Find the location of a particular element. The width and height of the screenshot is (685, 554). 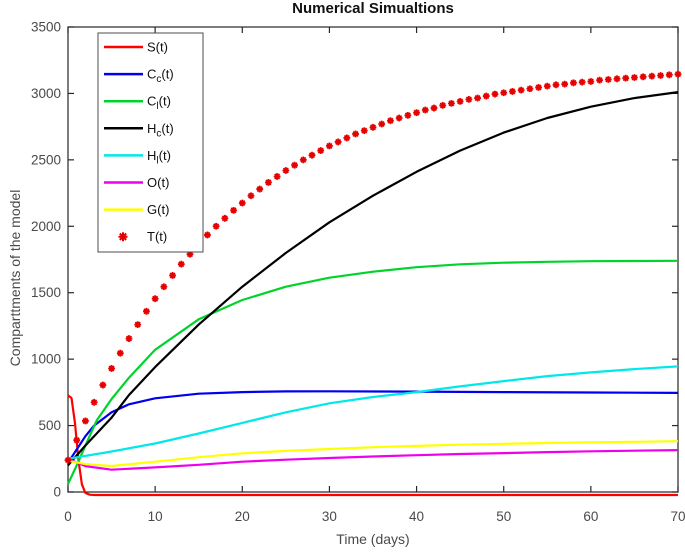

x-tick-label: 30 is located at coordinates (329, 516).